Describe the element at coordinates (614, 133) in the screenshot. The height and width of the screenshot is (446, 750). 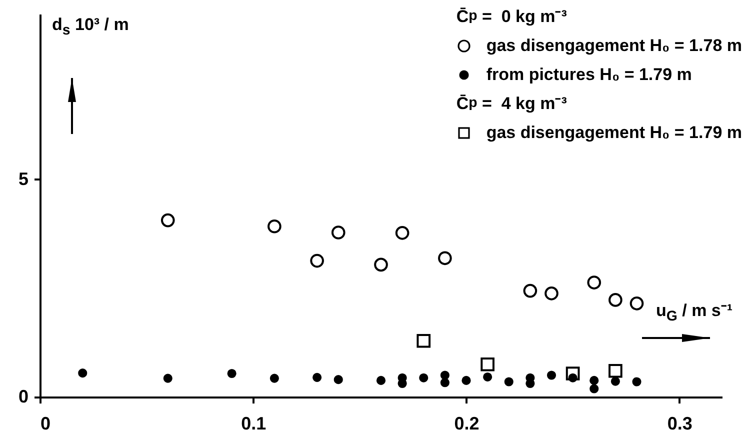
I see `legend-label: gas disengagement H₀ = 1.79 m` at that location.